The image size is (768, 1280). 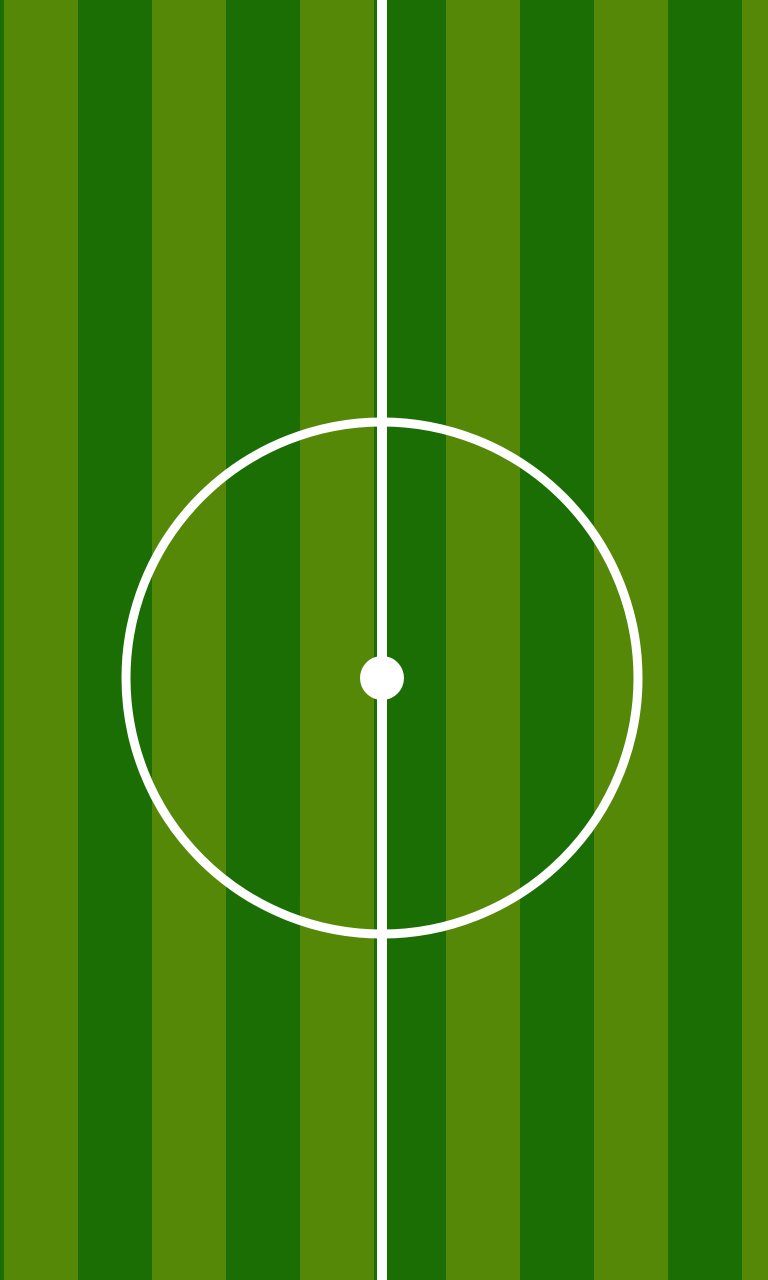 I want to click on center-spot, so click(x=382, y=678).